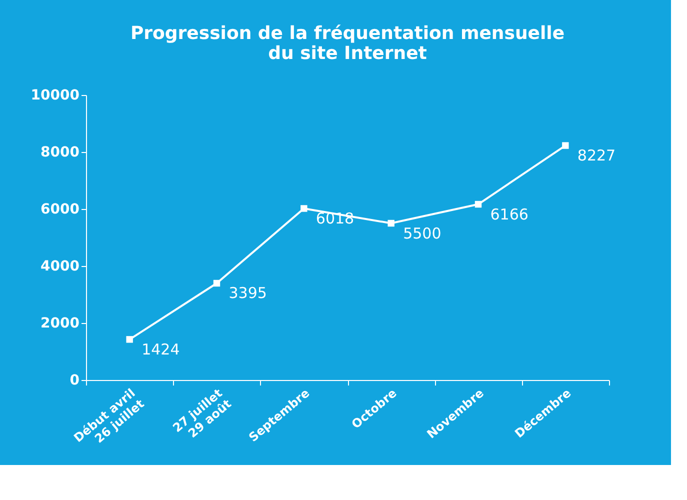 Image resolution: width=687 pixels, height=500 pixels. Describe the element at coordinates (509, 214) in the screenshot. I see `data-label: 6166` at that location.